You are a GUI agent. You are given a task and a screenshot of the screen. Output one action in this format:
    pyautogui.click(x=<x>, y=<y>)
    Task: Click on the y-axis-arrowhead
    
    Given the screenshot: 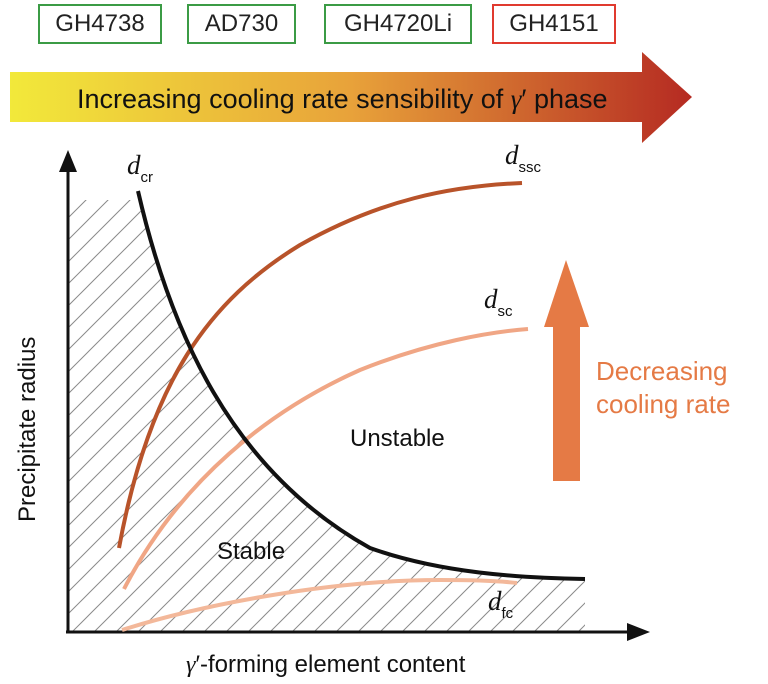 What is the action you would take?
    pyautogui.click(x=68, y=161)
    